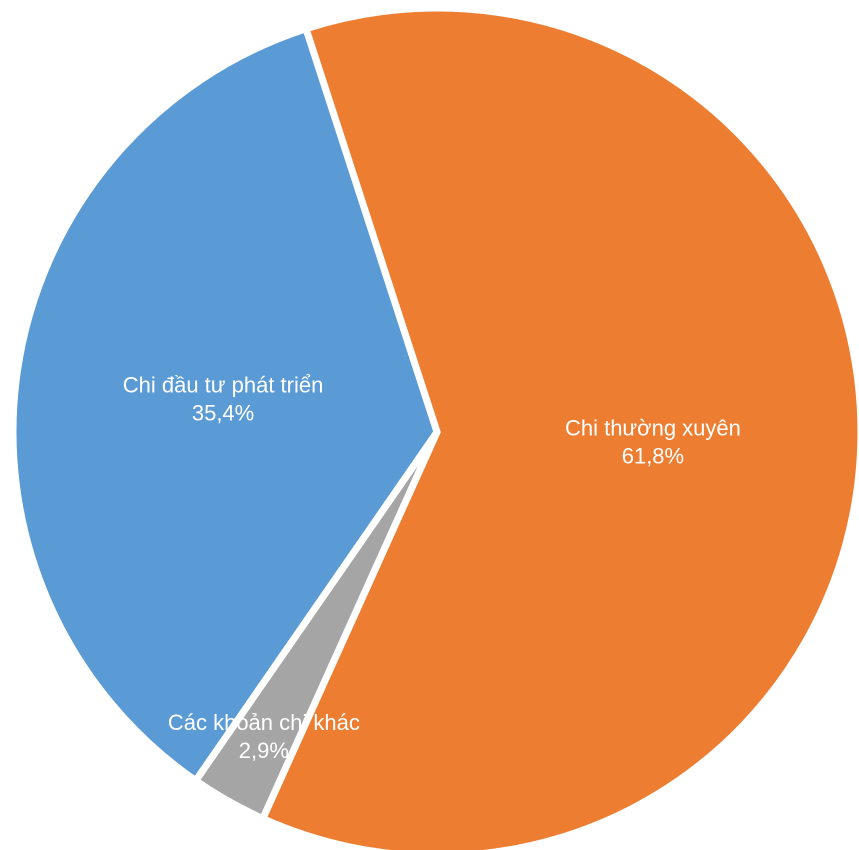 This screenshot has width=859, height=850. What do you see at coordinates (223, 412) in the screenshot?
I see `slice-value-label: 35,4%` at bounding box center [223, 412].